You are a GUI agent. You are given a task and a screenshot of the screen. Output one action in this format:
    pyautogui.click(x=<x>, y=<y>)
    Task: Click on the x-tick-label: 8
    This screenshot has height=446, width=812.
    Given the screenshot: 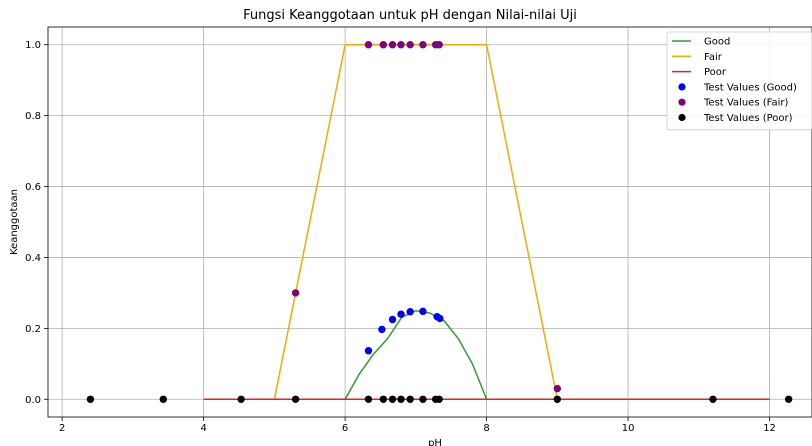 What is the action you would take?
    pyautogui.click(x=486, y=428)
    